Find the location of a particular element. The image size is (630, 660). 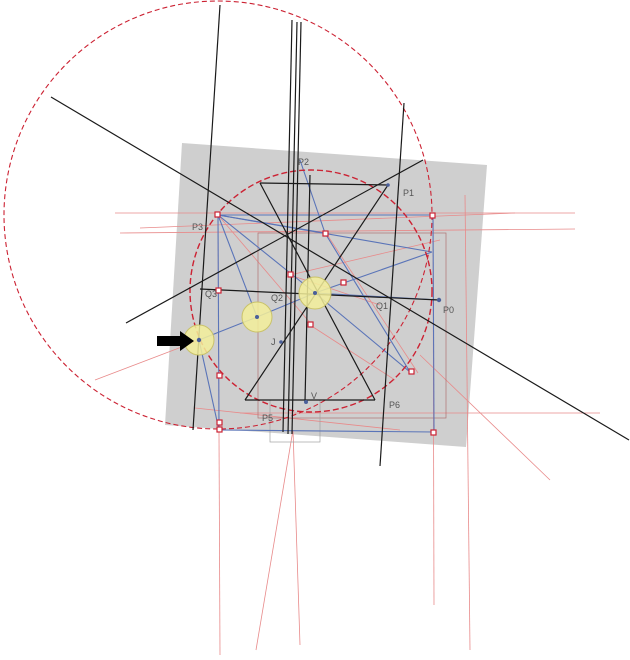

label-j: J is located at coordinates (273, 342).